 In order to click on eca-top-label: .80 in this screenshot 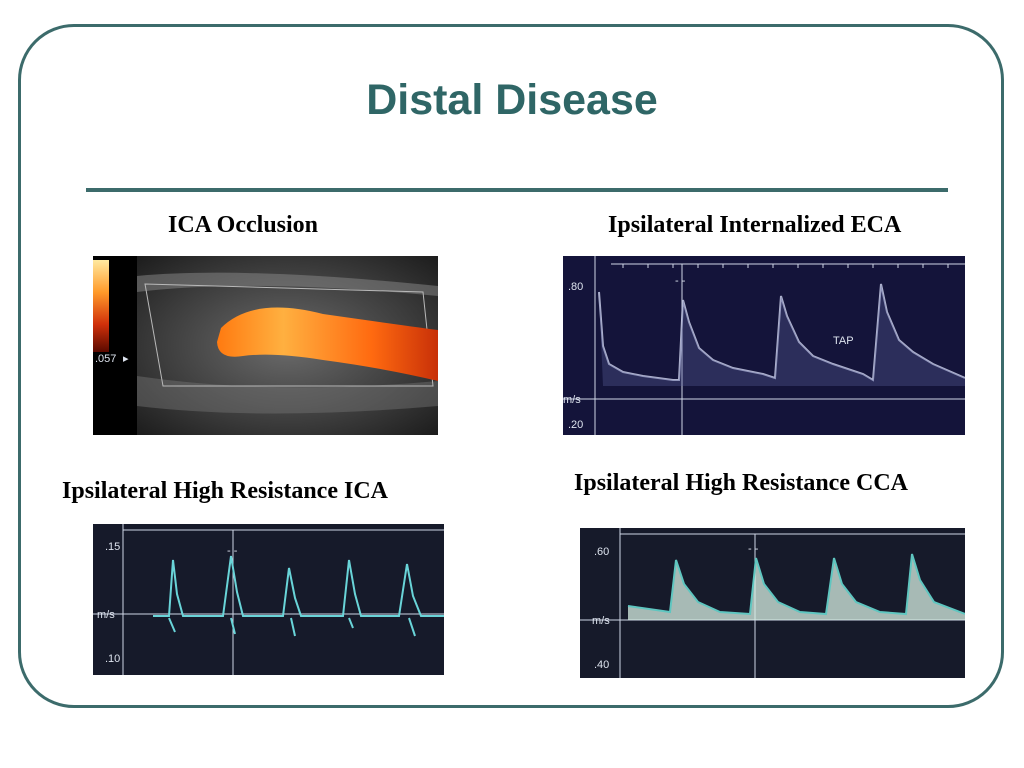, I will do `click(575, 287)`.